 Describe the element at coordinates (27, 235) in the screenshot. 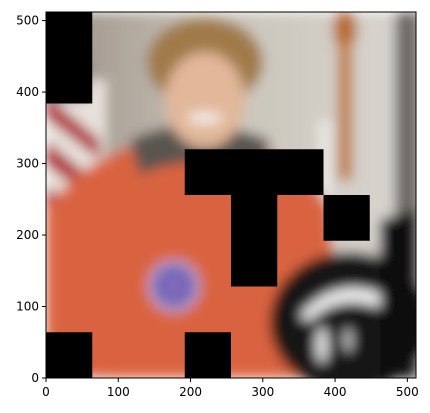

I see `y-tick-label: 200` at that location.